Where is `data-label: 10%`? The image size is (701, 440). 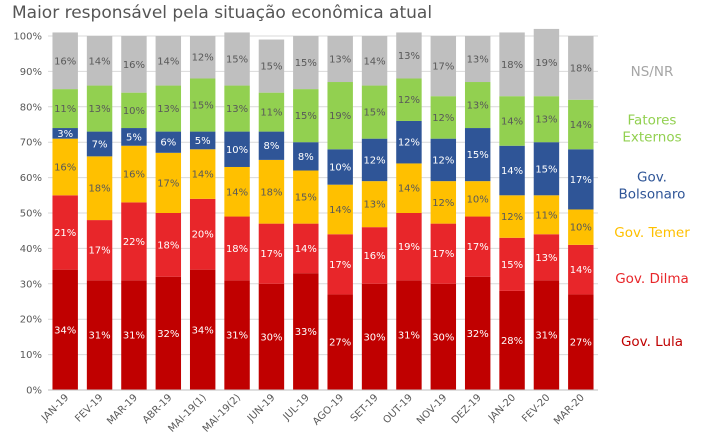
data-label: 10% is located at coordinates (134, 111).